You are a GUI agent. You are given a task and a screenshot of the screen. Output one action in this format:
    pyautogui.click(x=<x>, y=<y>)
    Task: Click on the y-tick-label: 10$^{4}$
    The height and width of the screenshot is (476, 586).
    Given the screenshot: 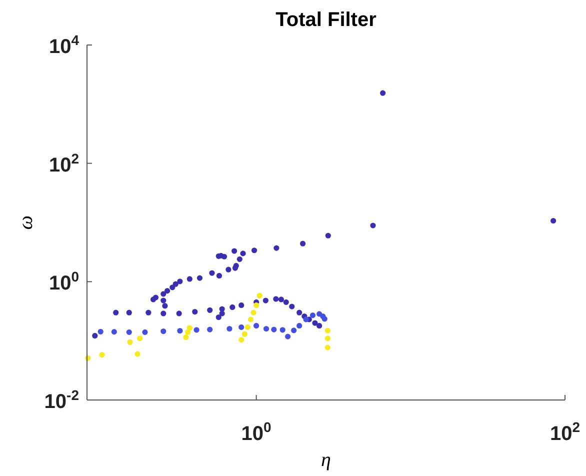 What is the action you would take?
    pyautogui.click(x=64, y=45)
    